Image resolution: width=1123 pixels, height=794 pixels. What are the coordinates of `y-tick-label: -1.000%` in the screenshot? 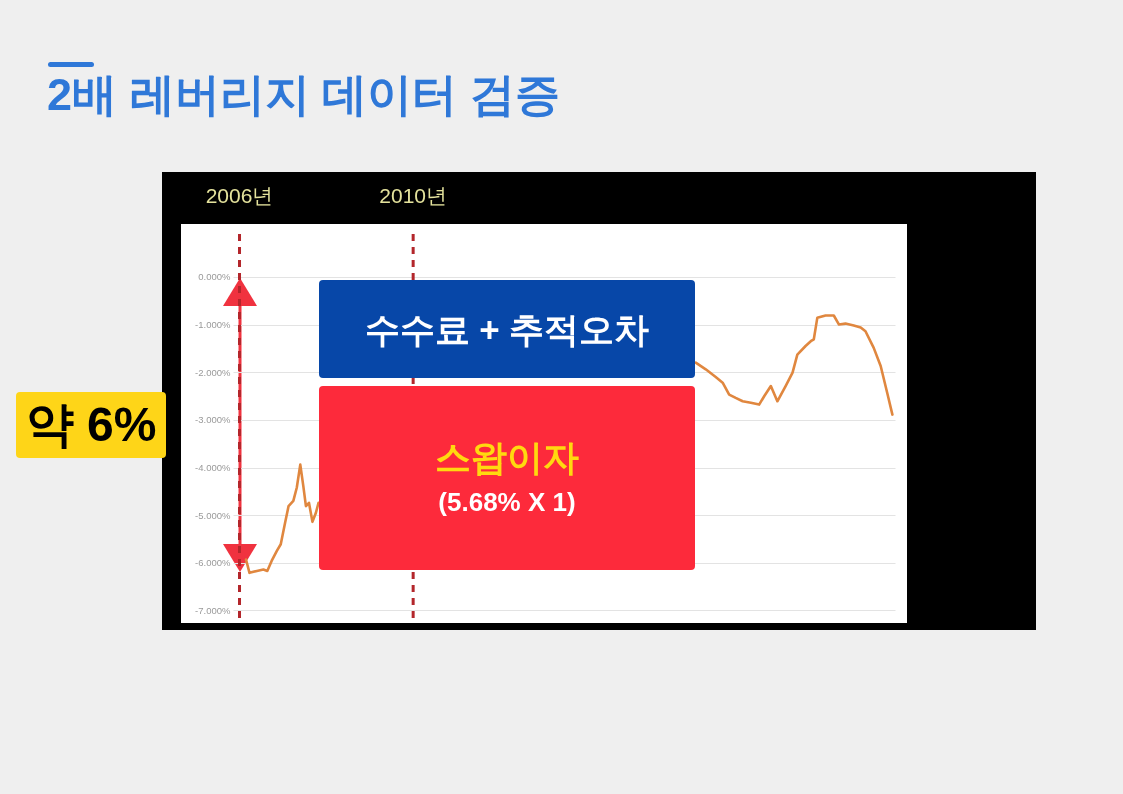 It's located at (213, 325).